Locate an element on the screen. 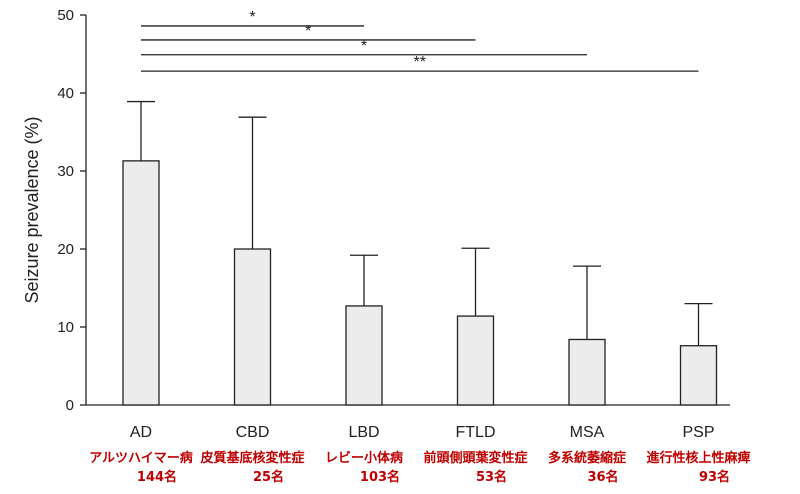  significance-marker: ** is located at coordinates (420, 62).